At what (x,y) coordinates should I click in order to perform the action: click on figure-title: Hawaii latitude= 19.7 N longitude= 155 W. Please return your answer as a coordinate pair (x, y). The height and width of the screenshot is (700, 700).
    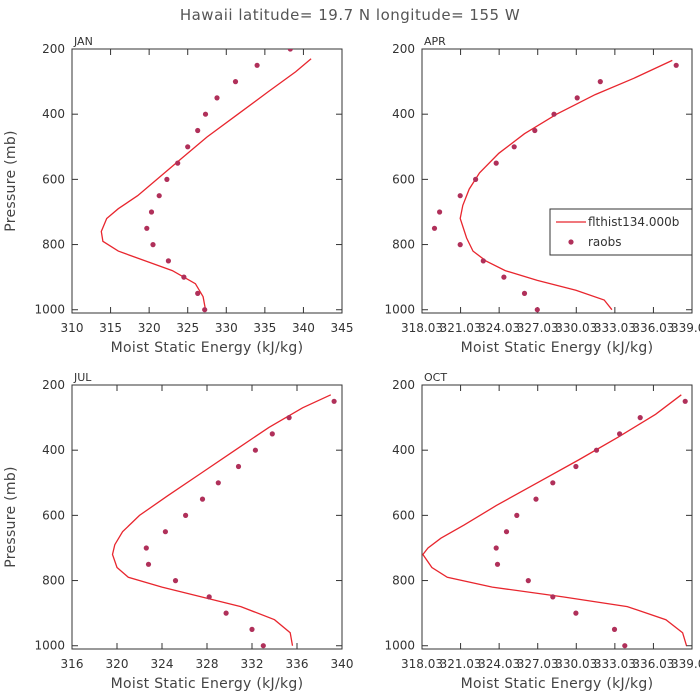
    Looking at the image, I should click on (350, 15).